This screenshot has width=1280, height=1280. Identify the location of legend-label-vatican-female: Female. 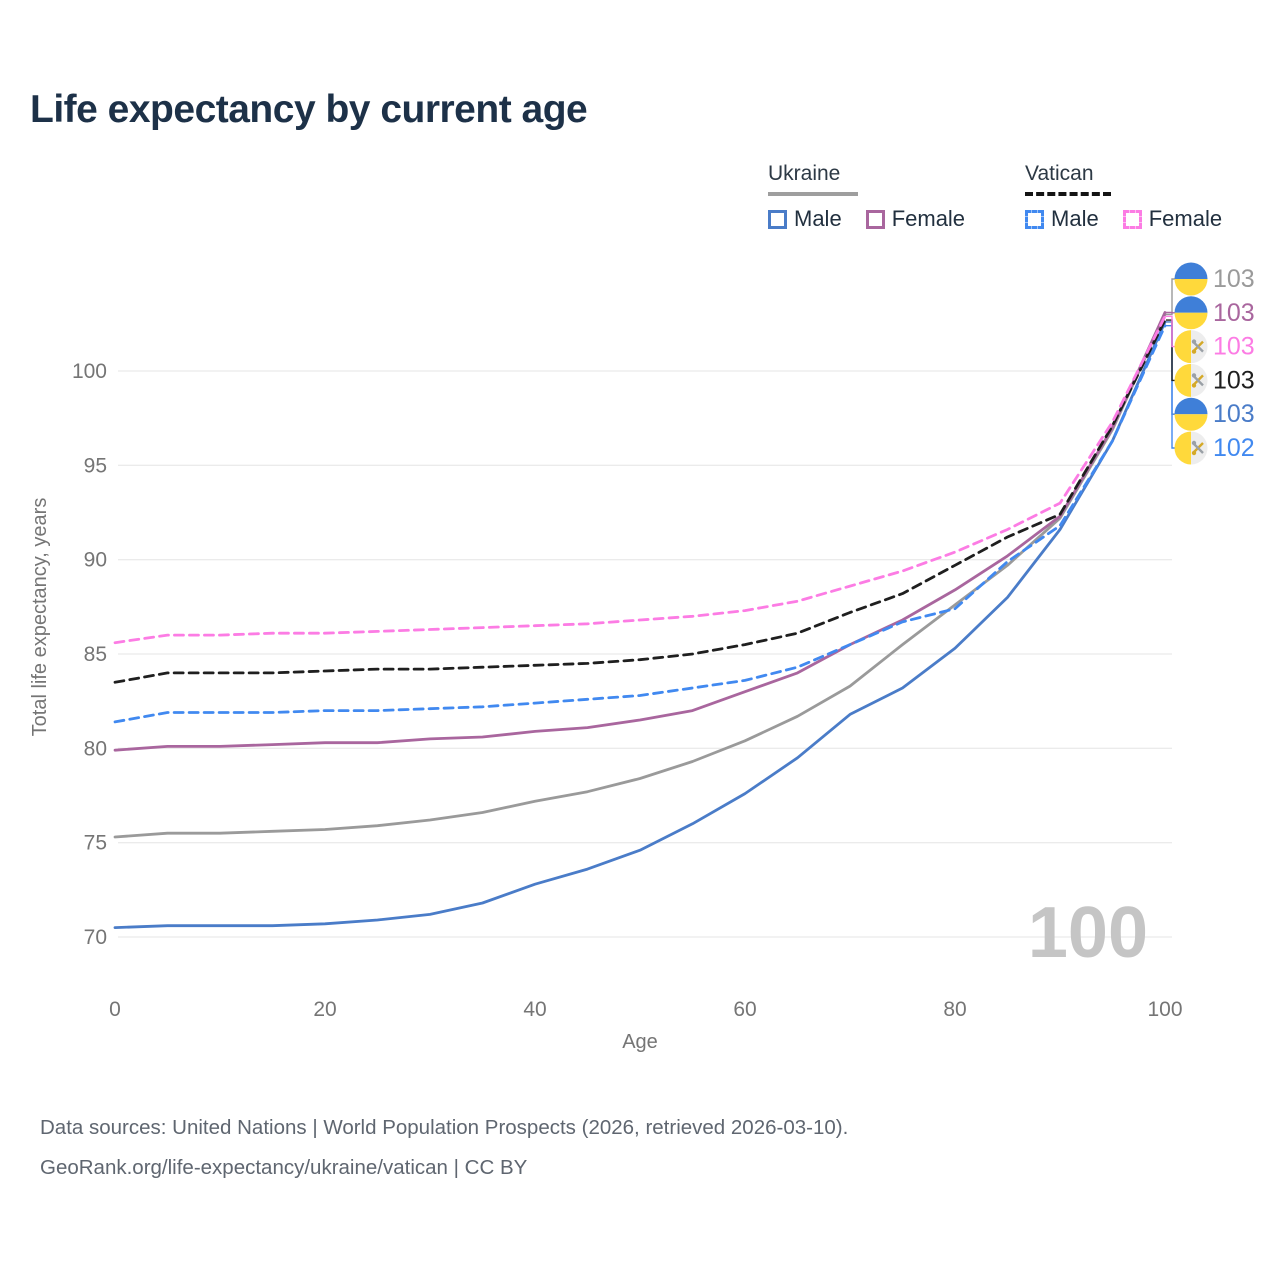
(1185, 218).